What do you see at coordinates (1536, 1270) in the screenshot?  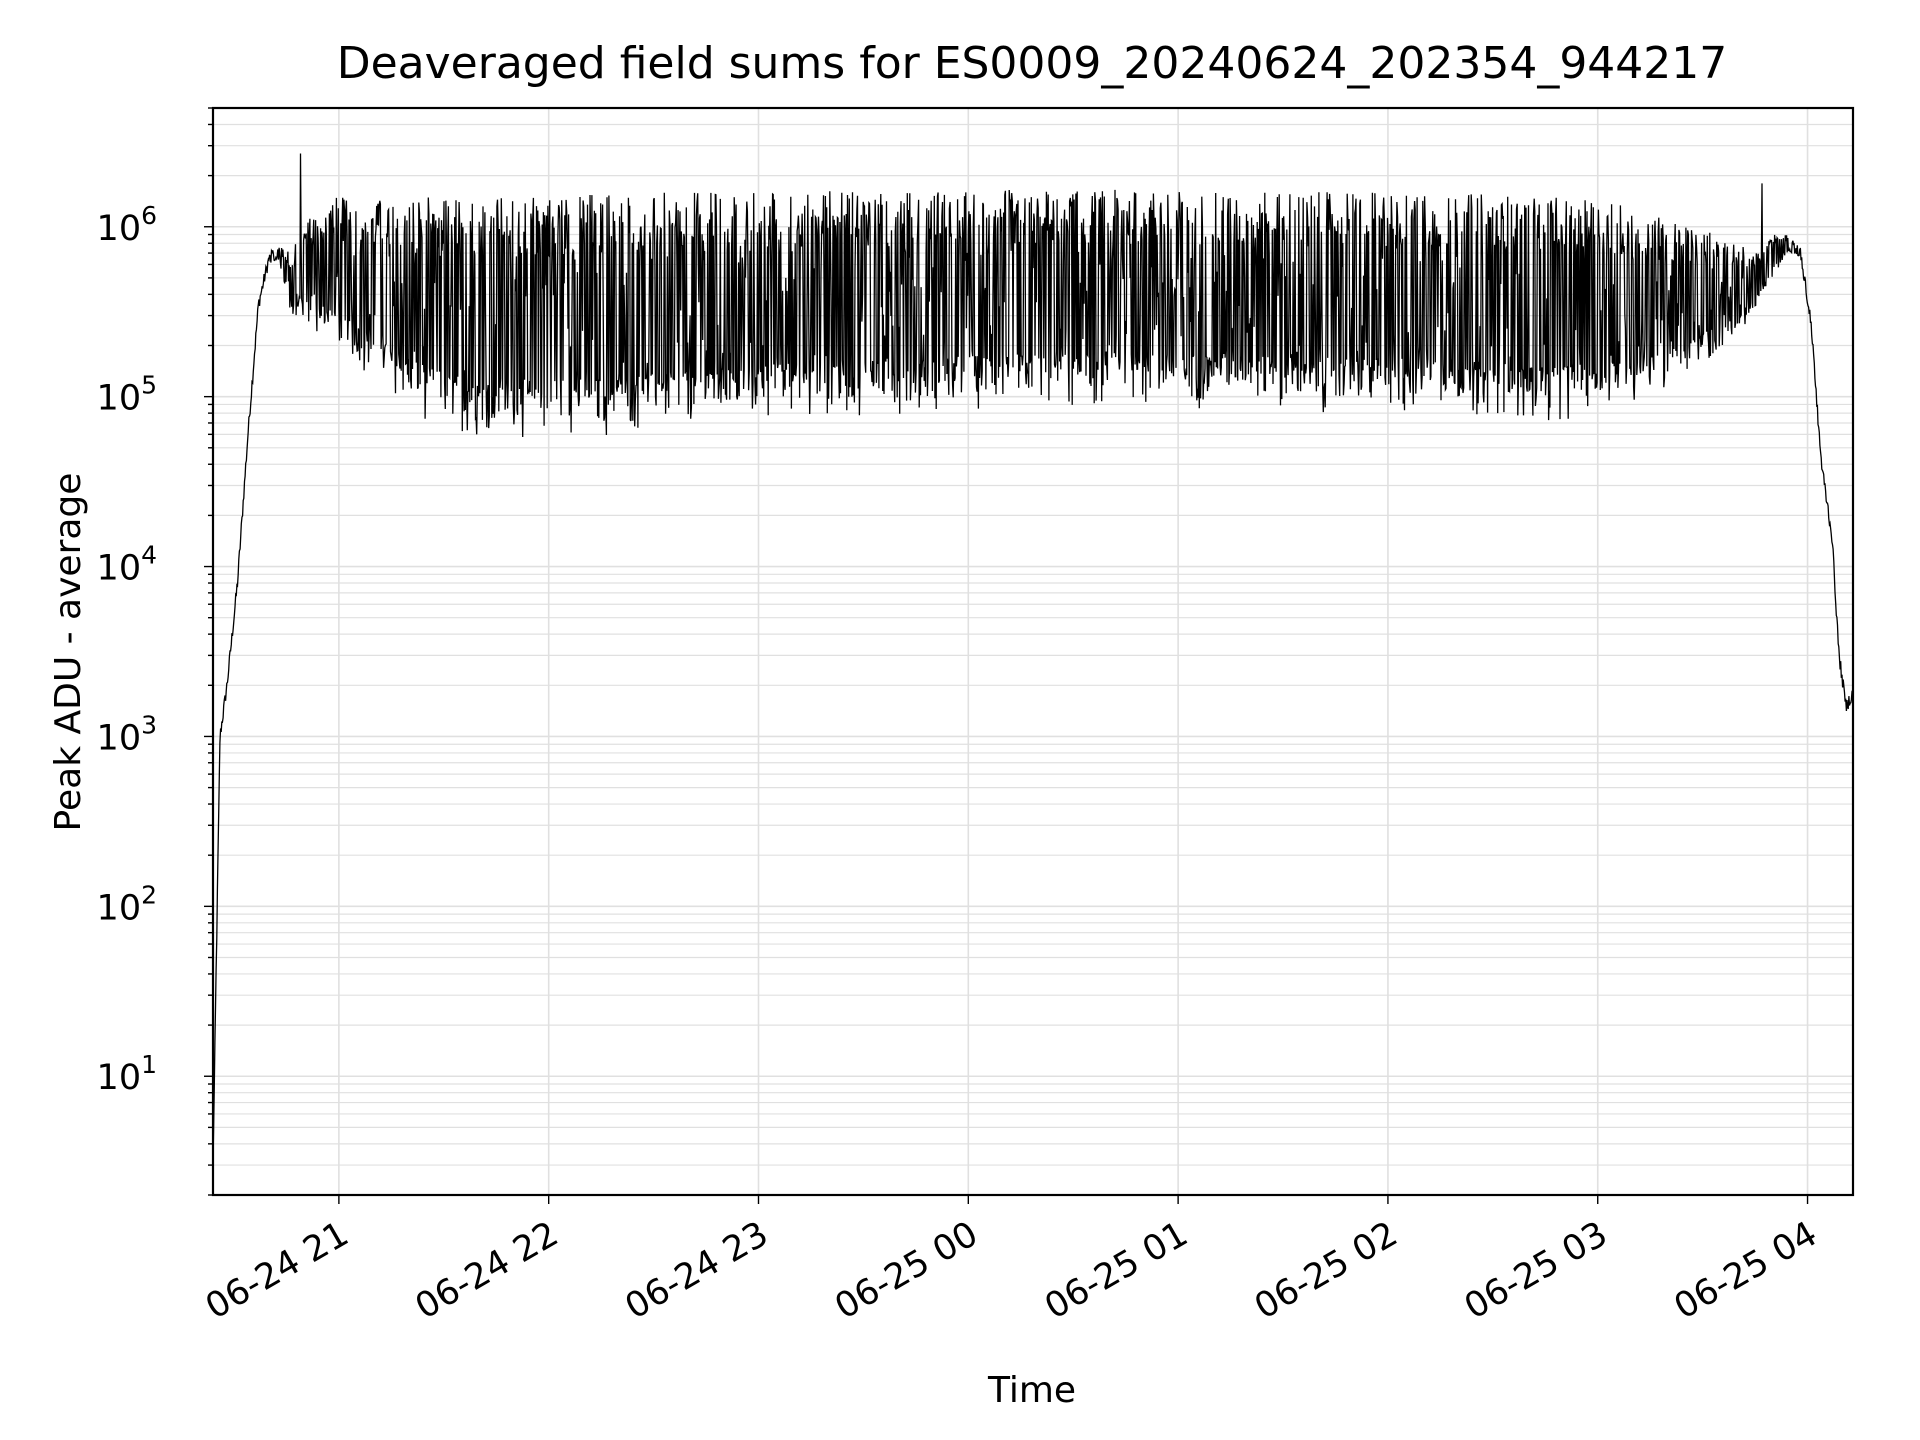 I see `x-tick-label: 06-25 03` at bounding box center [1536, 1270].